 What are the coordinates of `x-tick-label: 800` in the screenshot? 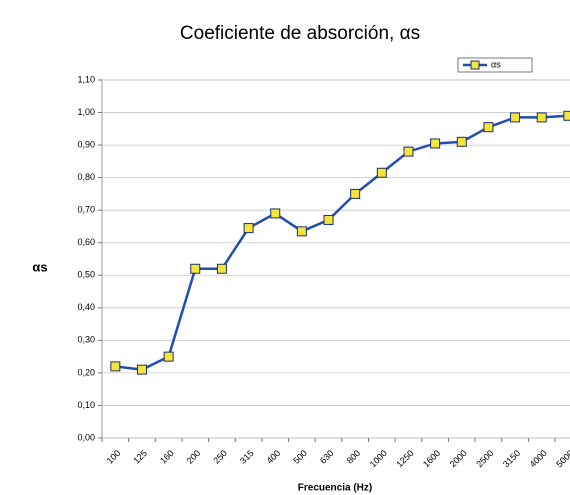 It's located at (354, 457).